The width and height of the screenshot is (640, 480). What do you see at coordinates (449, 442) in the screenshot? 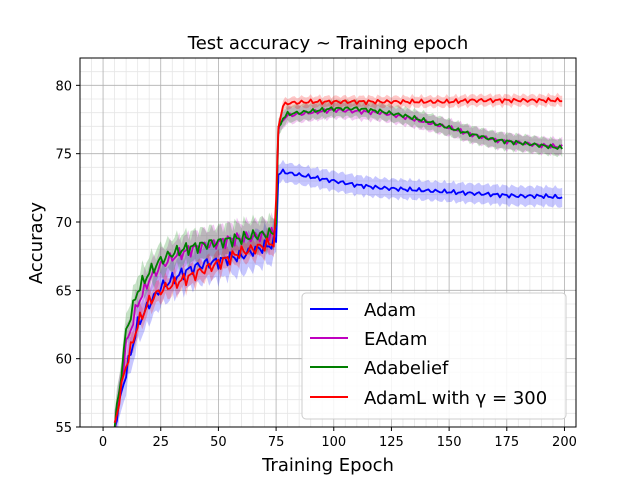
I see `x-tick-label: 150` at bounding box center [449, 442].